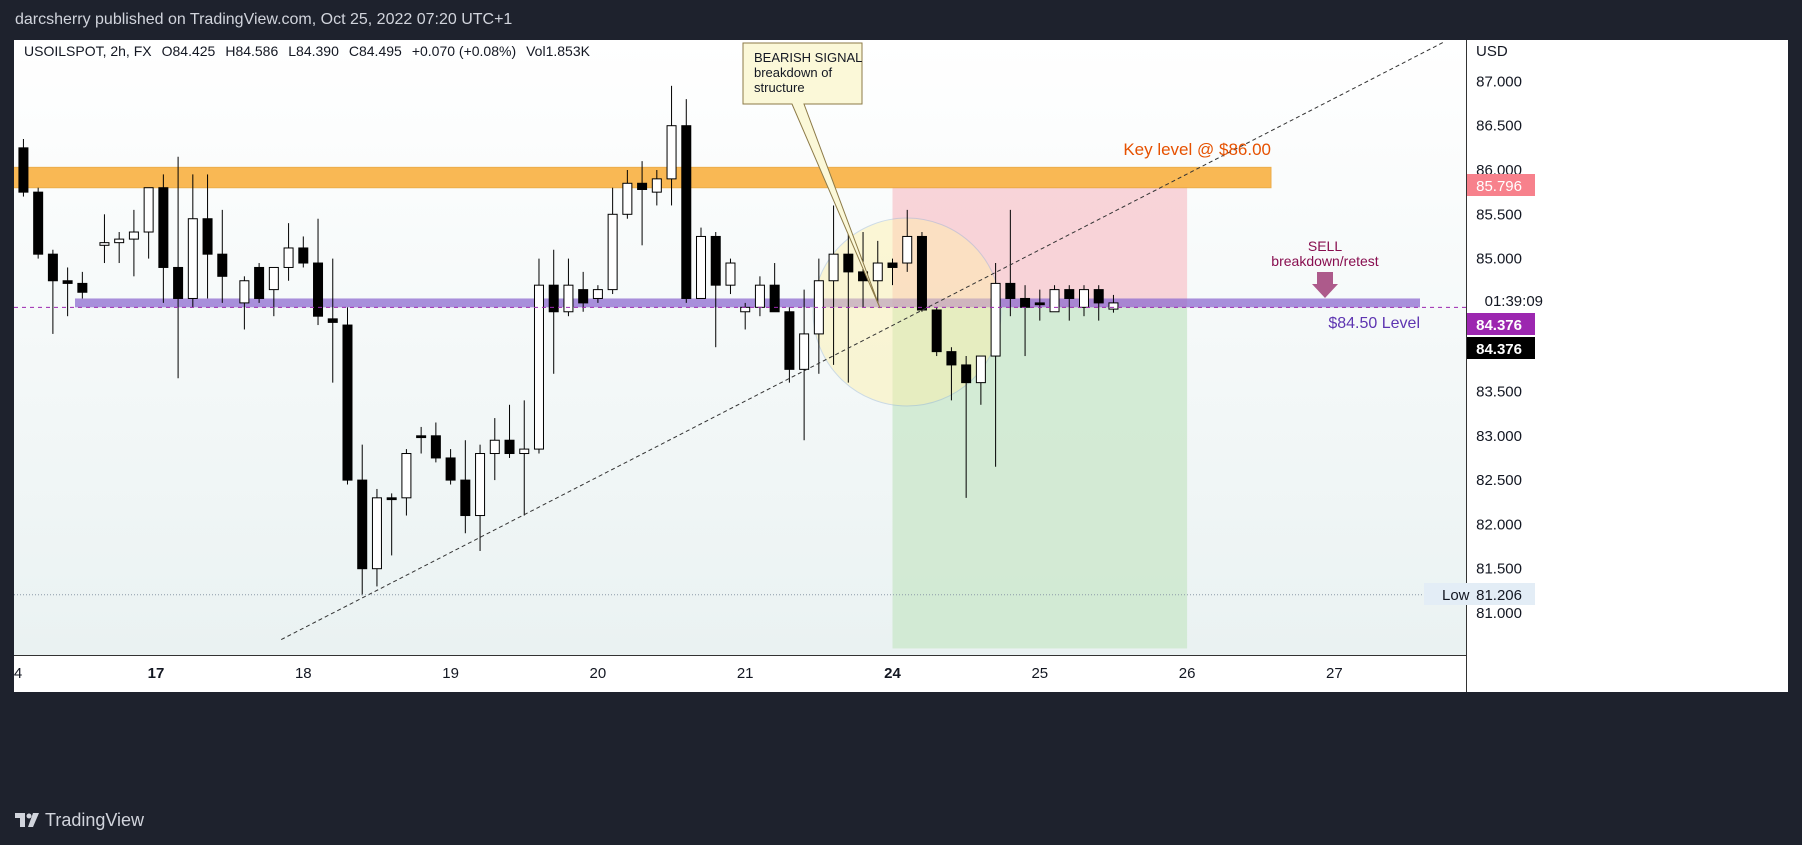  What do you see at coordinates (1499, 595) in the screenshot?
I see `low-price-text: 81.206` at bounding box center [1499, 595].